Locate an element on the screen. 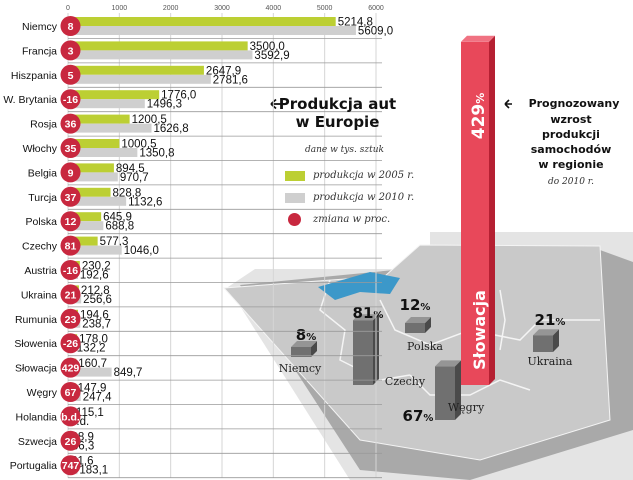  legend-item-2005: produkcja w 2005 r. is located at coordinates (349, 175).